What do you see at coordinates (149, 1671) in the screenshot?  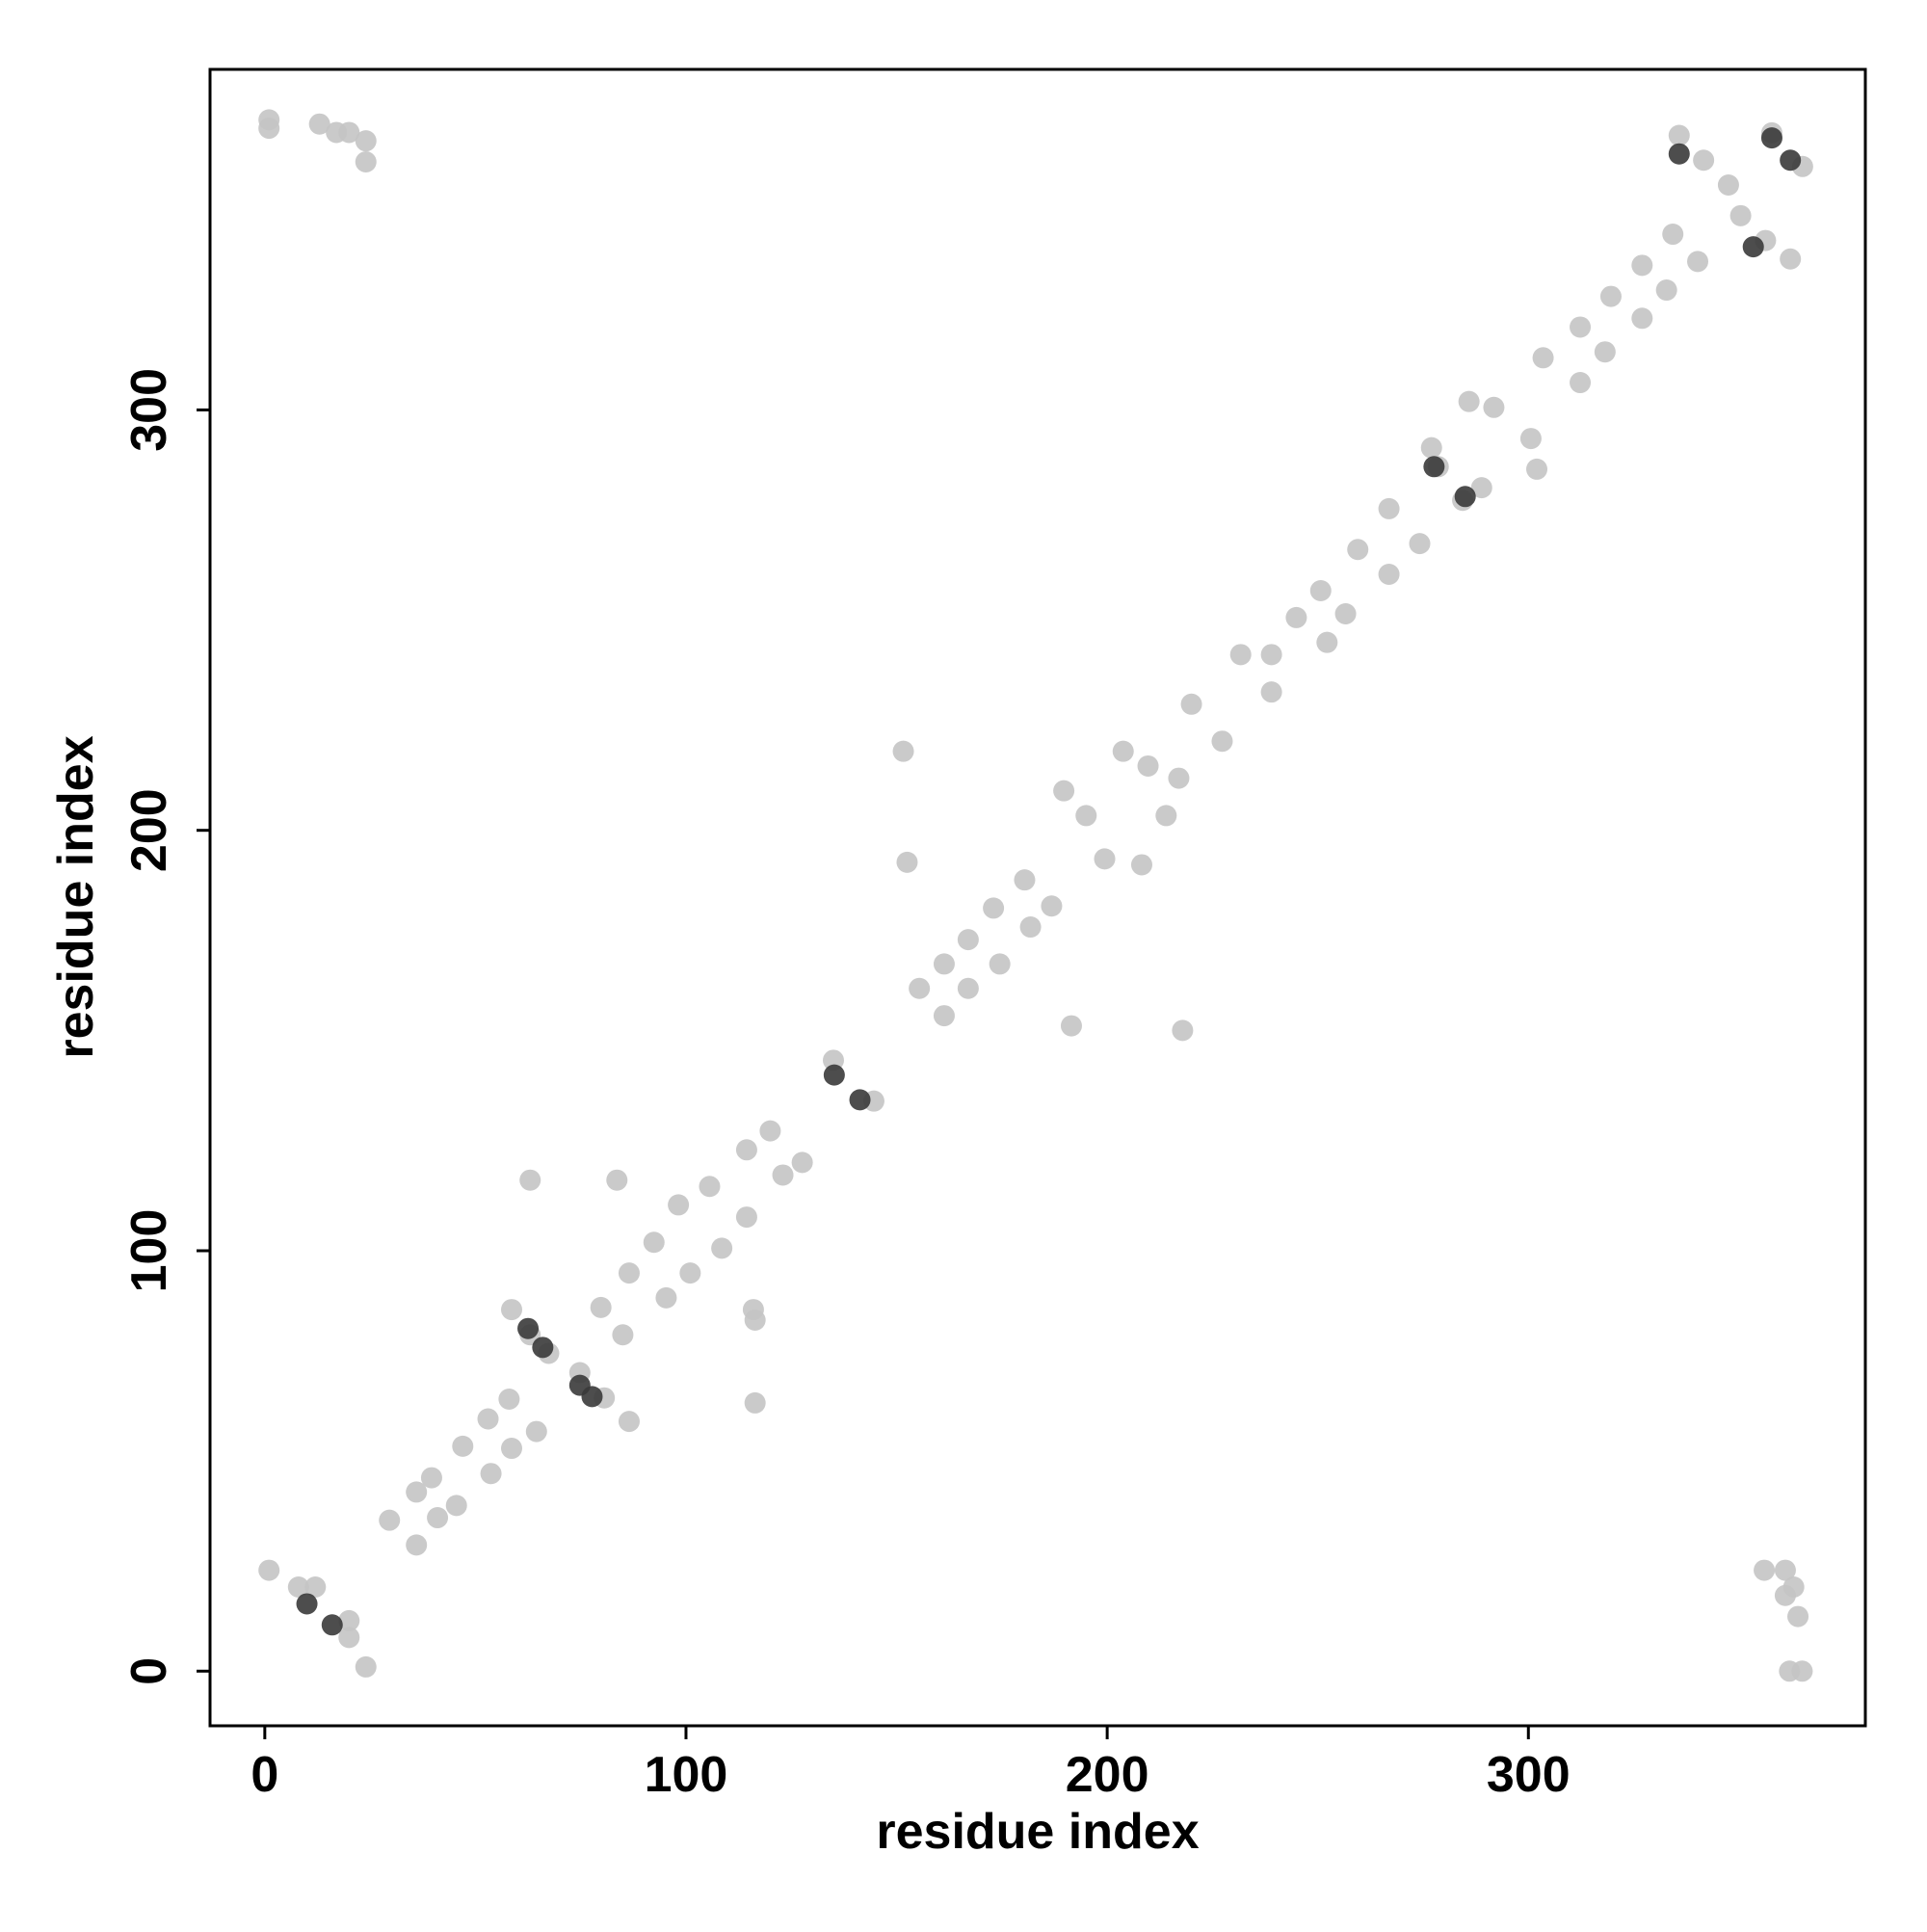 I see `y-tick-label: 0` at bounding box center [149, 1671].